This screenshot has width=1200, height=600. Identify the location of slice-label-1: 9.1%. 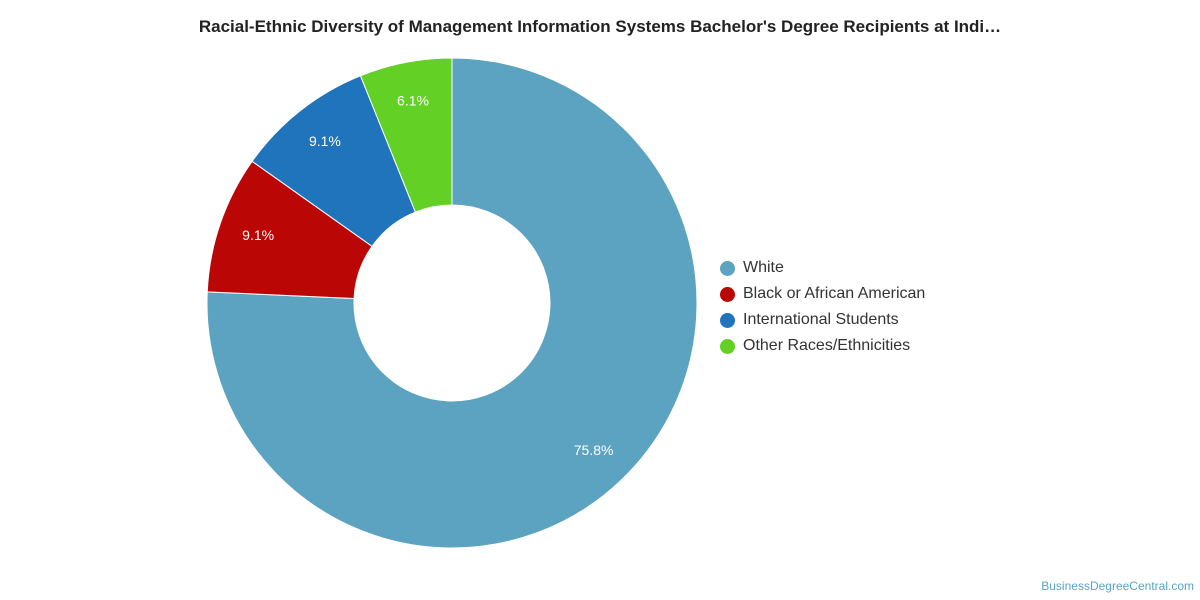
(258, 235).